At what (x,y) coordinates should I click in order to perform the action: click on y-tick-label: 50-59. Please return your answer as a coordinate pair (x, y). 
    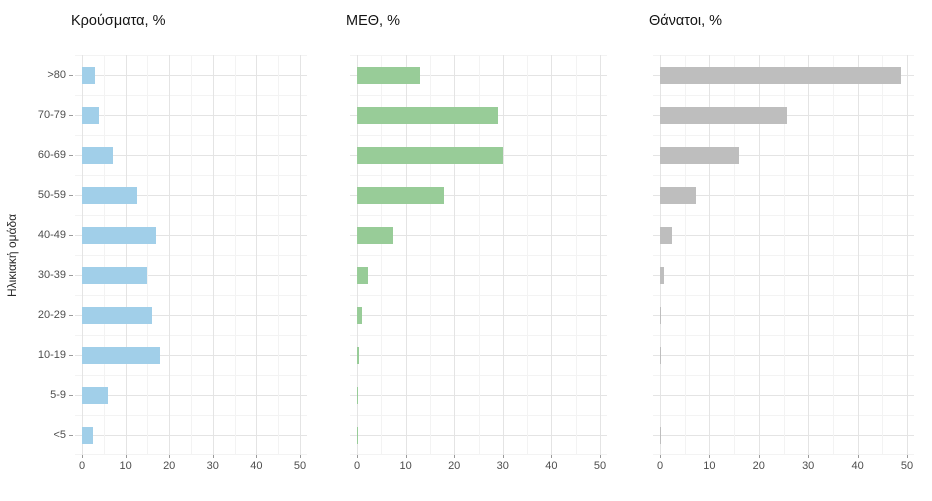
    Looking at the image, I should click on (51, 195).